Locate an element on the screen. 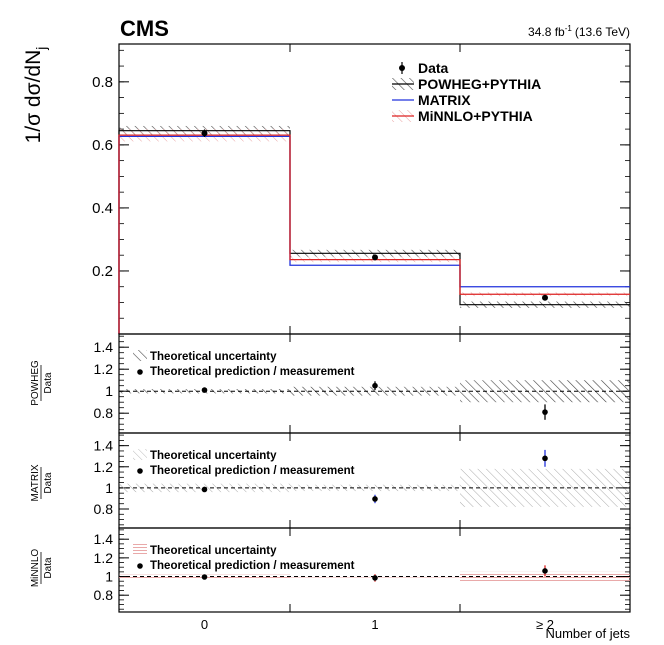  cms-logo: CMS is located at coordinates (144, 28).